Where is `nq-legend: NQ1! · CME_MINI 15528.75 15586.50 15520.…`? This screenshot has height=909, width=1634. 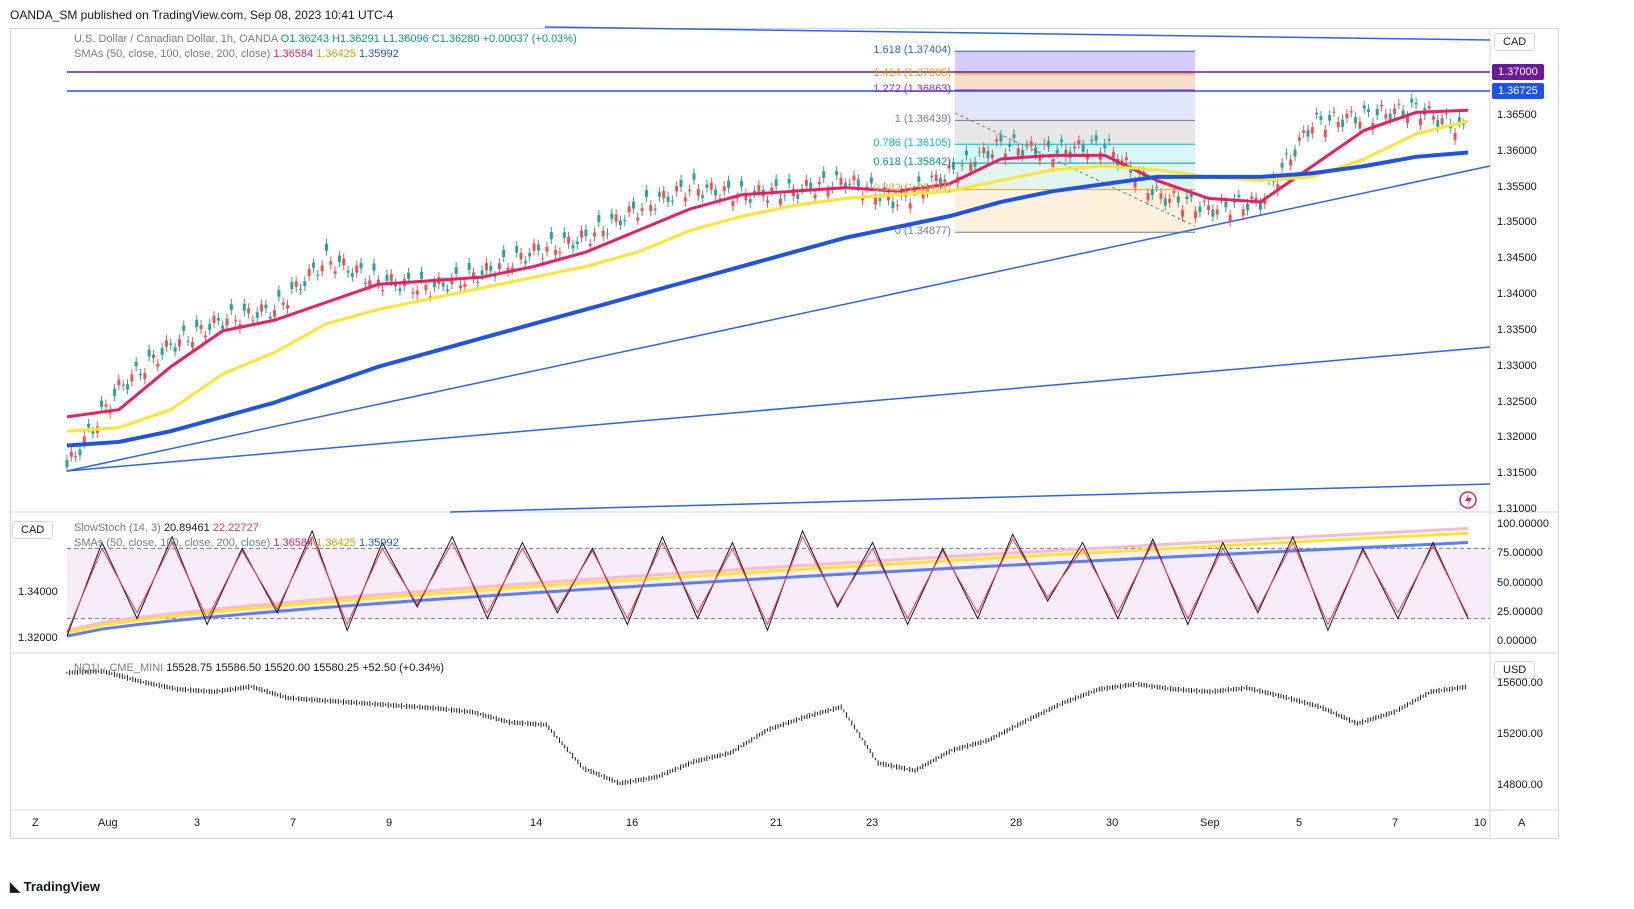 nq-legend: NQ1! · CME_MINI 15528.75 15586.50 15520.… is located at coordinates (259, 668).